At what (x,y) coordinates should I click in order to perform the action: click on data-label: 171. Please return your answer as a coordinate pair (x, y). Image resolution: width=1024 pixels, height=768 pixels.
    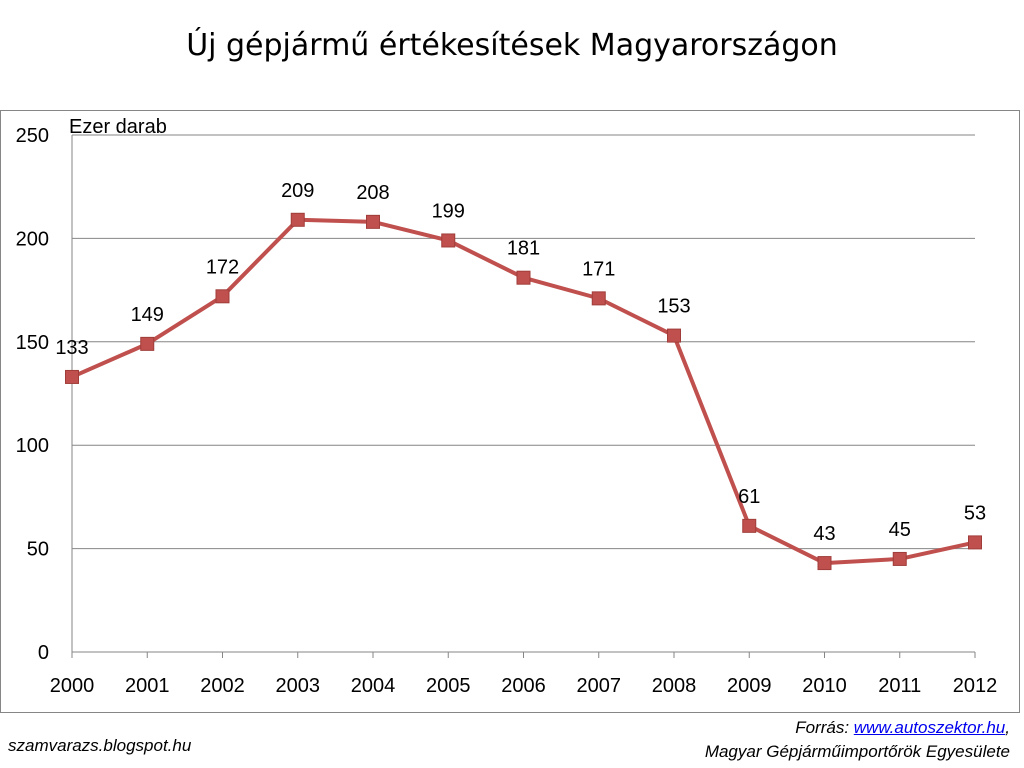
    Looking at the image, I should click on (598, 269).